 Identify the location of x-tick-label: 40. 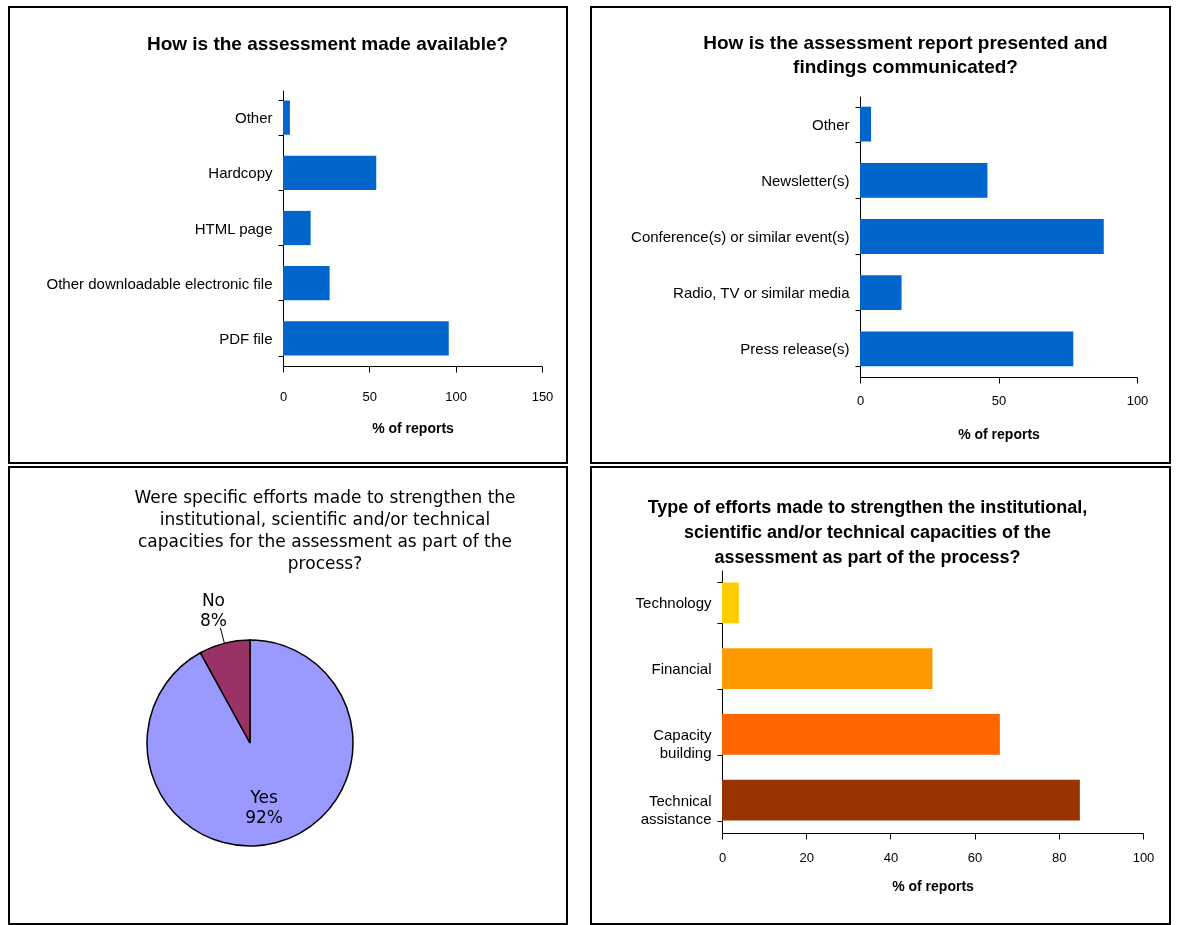
(891, 857).